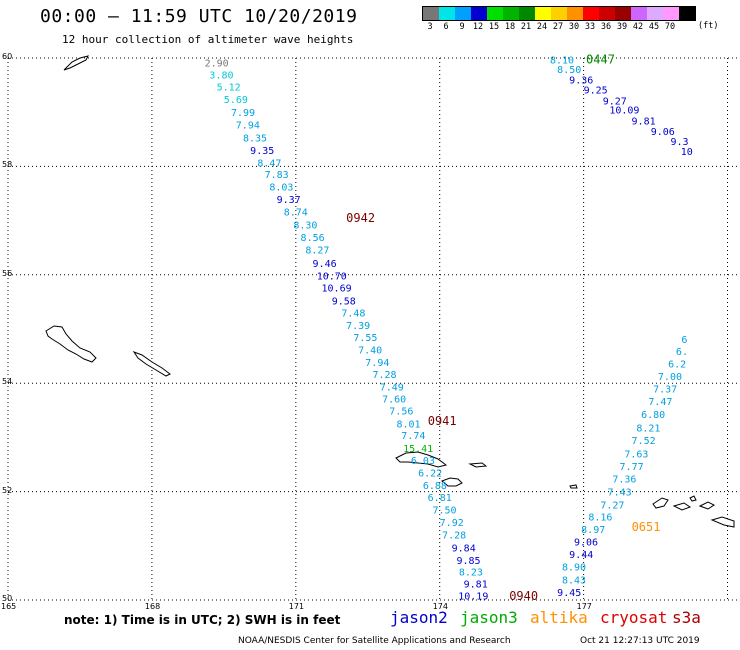 The image size is (740, 650). What do you see at coordinates (590, 27) in the screenshot?
I see `legend-value: 33` at bounding box center [590, 27].